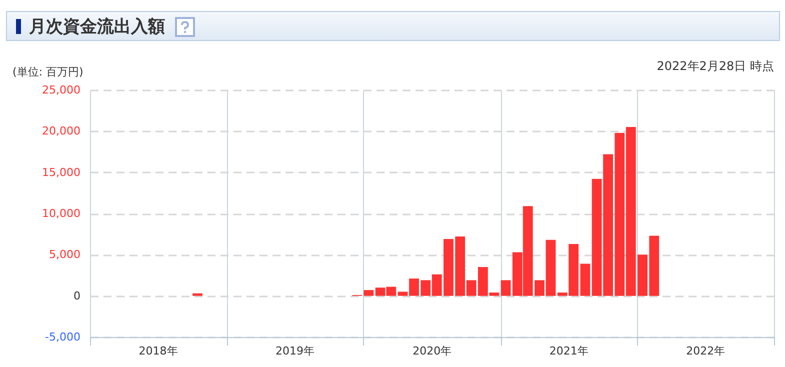  What do you see at coordinates (77, 295) in the screenshot?
I see `y-tick-label: 0` at bounding box center [77, 295].